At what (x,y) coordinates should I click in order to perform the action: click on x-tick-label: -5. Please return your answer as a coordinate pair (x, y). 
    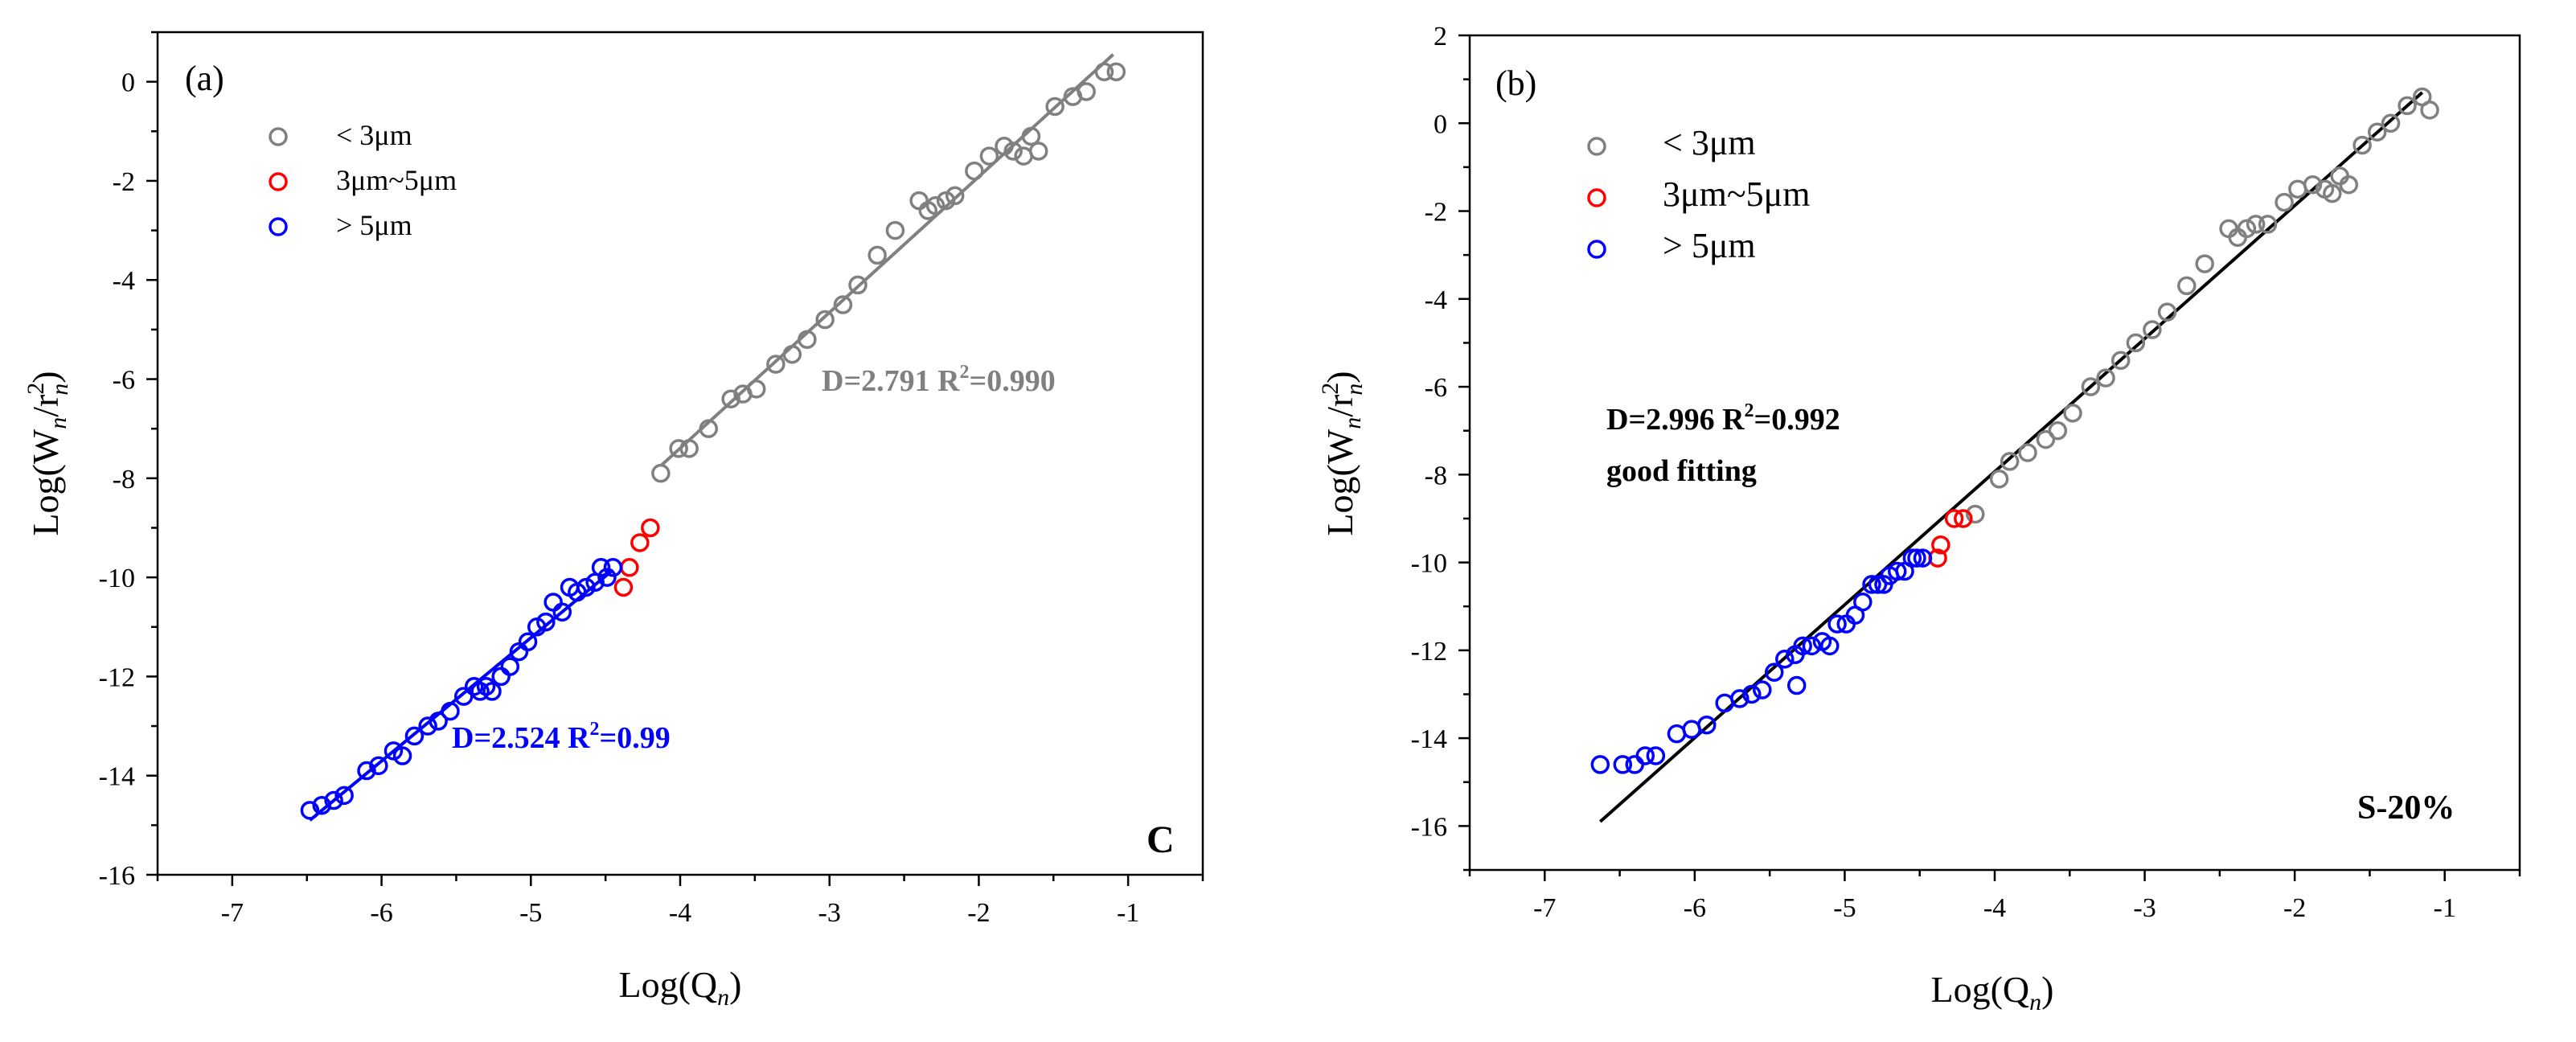
    Looking at the image, I should click on (530, 913).